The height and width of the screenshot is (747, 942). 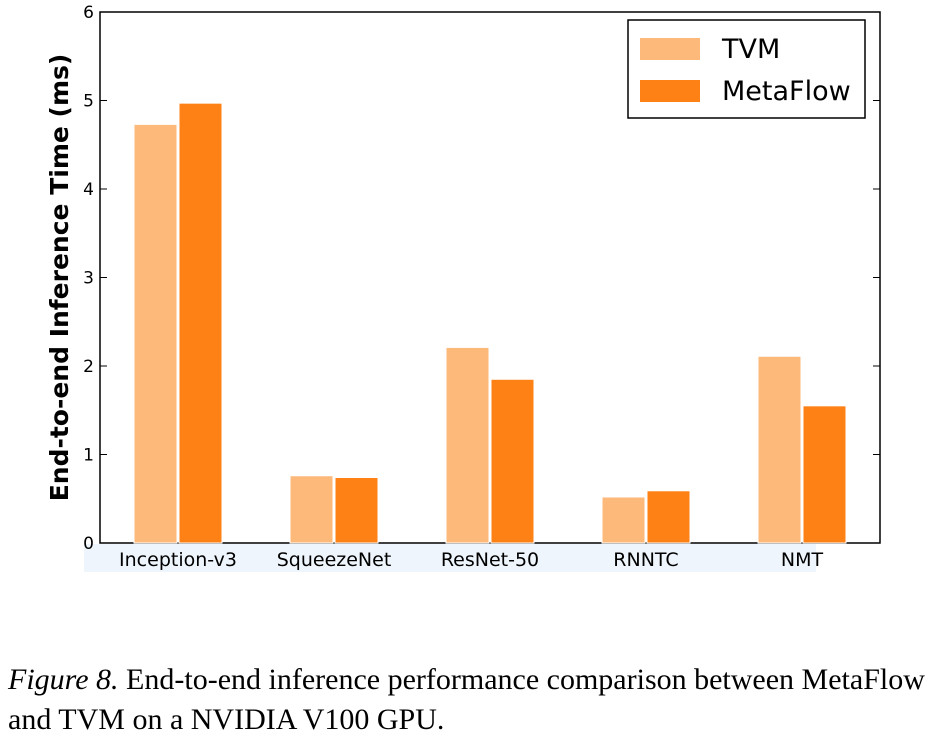 I want to click on bar-tvm-nmt, so click(x=779, y=449).